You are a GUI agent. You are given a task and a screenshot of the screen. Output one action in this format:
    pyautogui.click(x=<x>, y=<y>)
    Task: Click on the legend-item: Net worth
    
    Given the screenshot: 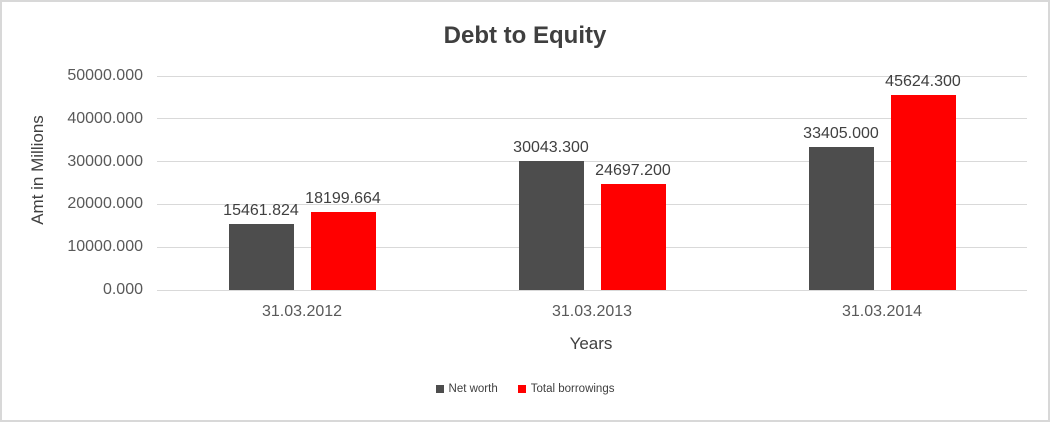 What is the action you would take?
    pyautogui.click(x=466, y=389)
    